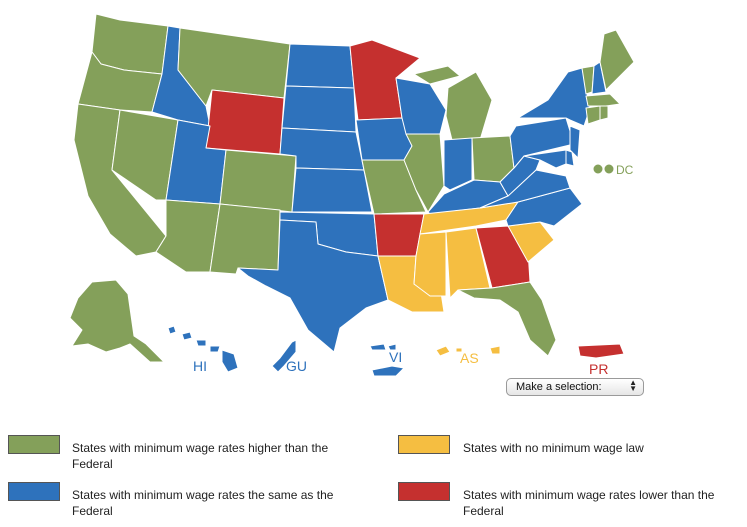 This screenshot has width=747, height=527. I want to click on hi-label: HI, so click(200, 366).